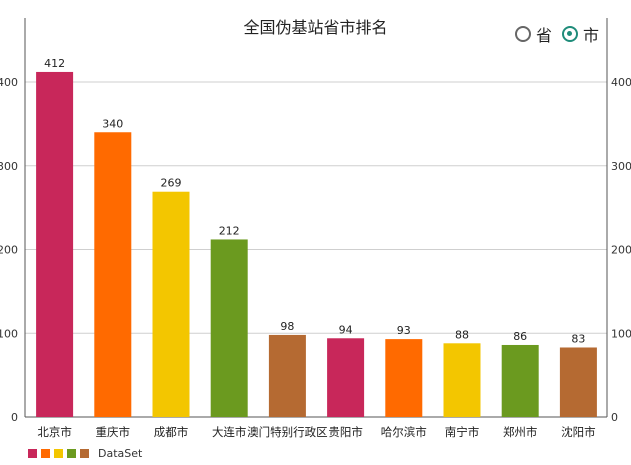 The height and width of the screenshot is (465, 631). Describe the element at coordinates (346, 329) in the screenshot. I see `bar-value-label: 94` at that location.